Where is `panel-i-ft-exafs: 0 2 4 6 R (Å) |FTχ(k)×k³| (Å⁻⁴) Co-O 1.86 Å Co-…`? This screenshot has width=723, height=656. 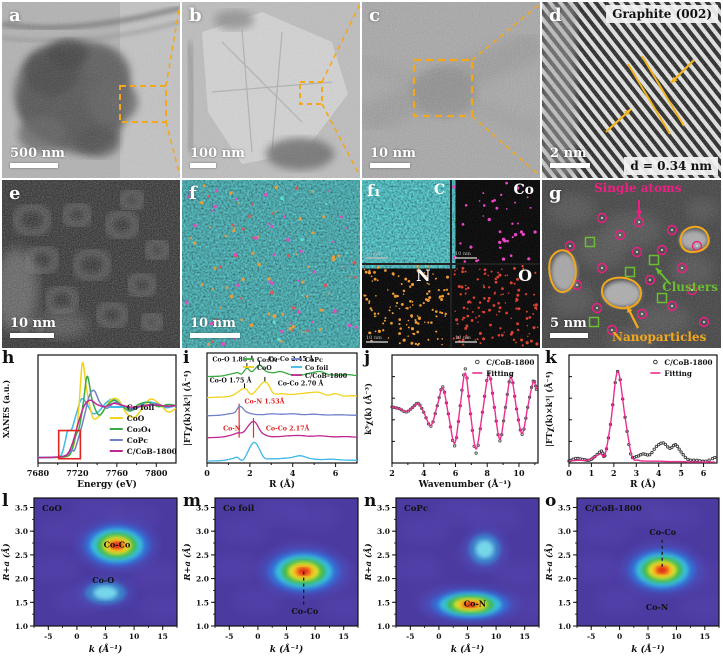 panel-i-ft-exafs: 0 2 4 6 R (Å) |FTχ(k)×k³| (Å⁻⁴) Co-O 1.86 Å Co-… is located at coordinates (271, 420).